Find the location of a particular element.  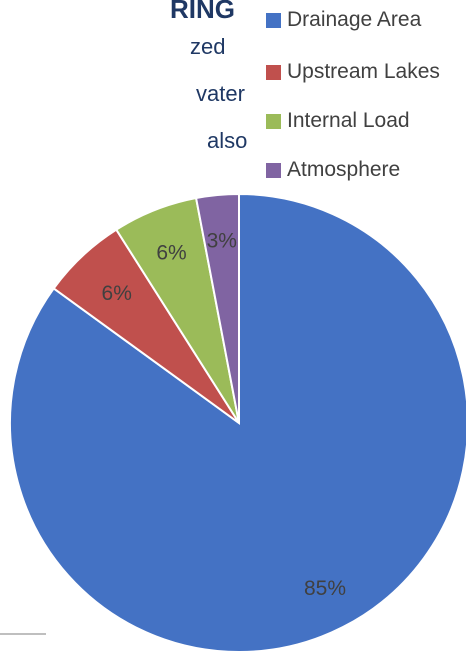

slice-label-upstream-lakes: 6% is located at coordinates (117, 293).